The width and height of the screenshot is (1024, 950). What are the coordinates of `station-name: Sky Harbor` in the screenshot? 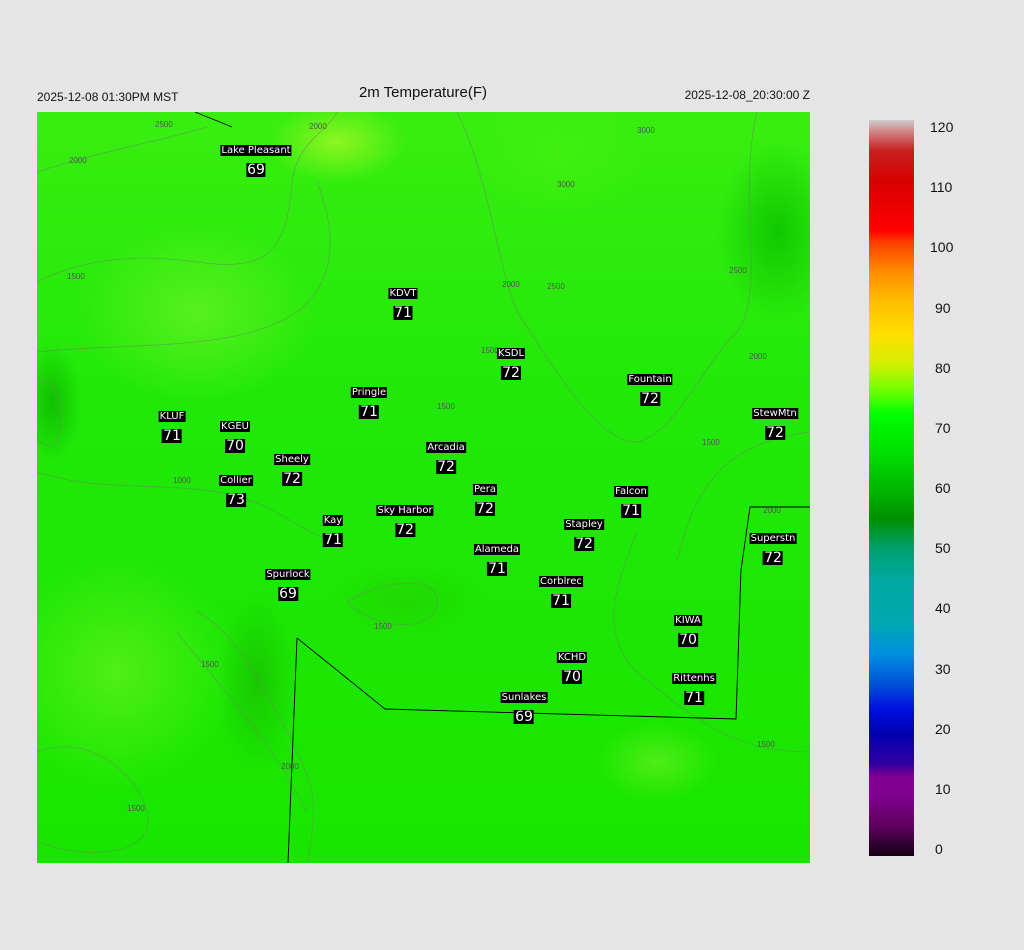 It's located at (405, 510).